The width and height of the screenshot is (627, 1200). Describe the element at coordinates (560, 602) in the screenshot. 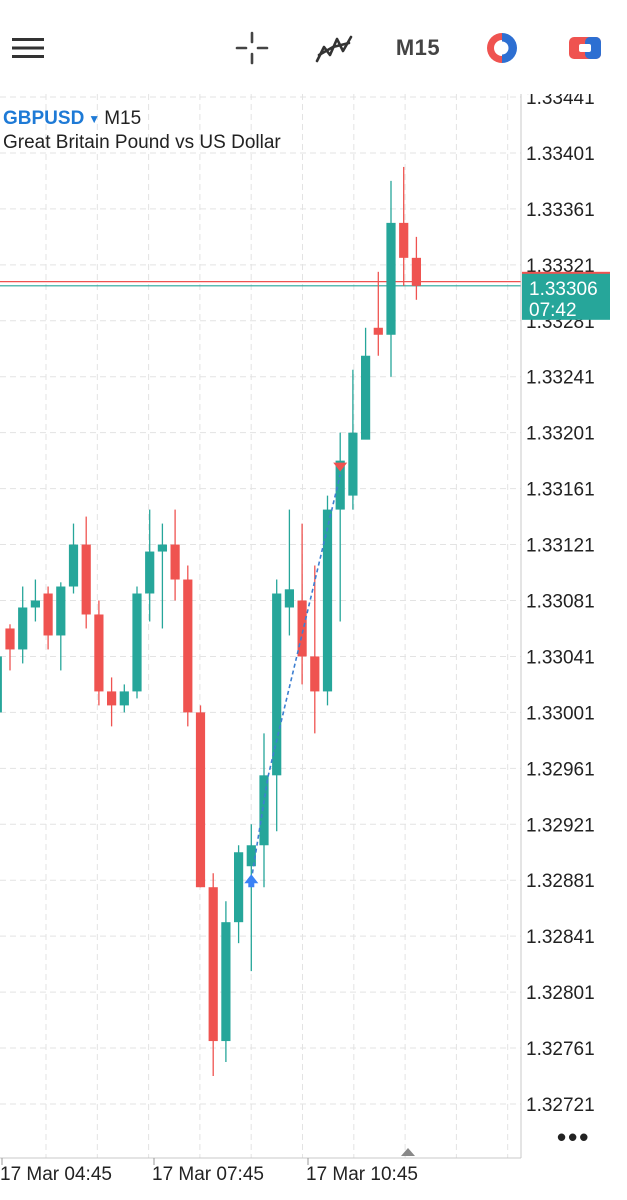

I see `price-axis-label: 1.33081` at that location.